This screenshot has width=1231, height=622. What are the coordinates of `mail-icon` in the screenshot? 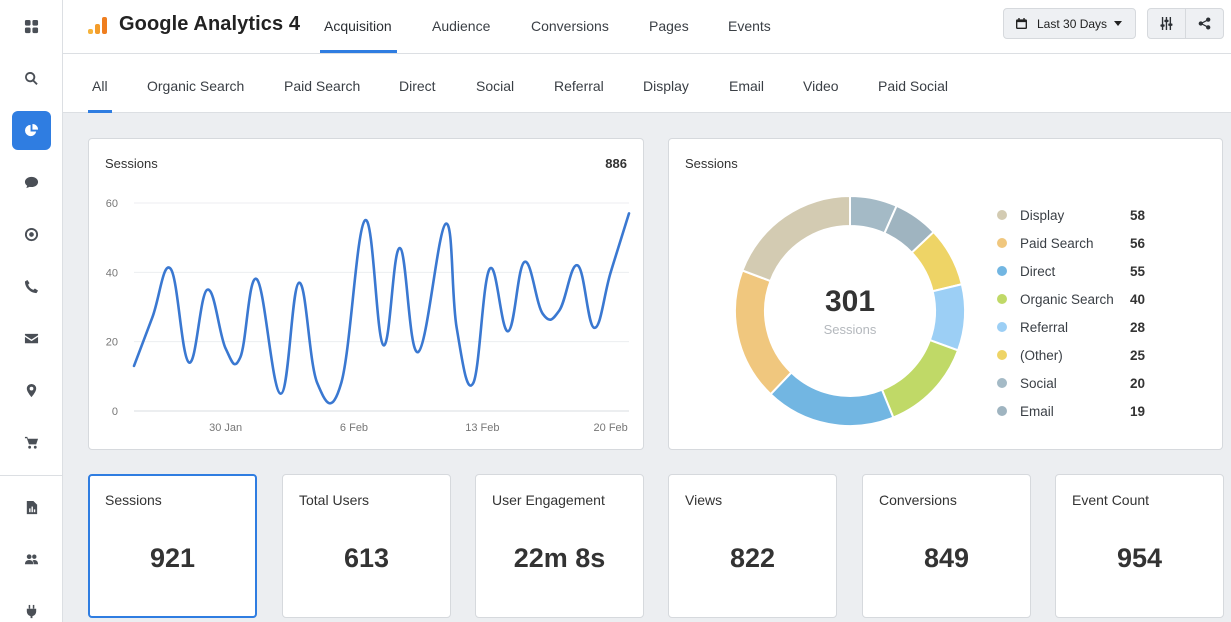 It's located at (31, 338).